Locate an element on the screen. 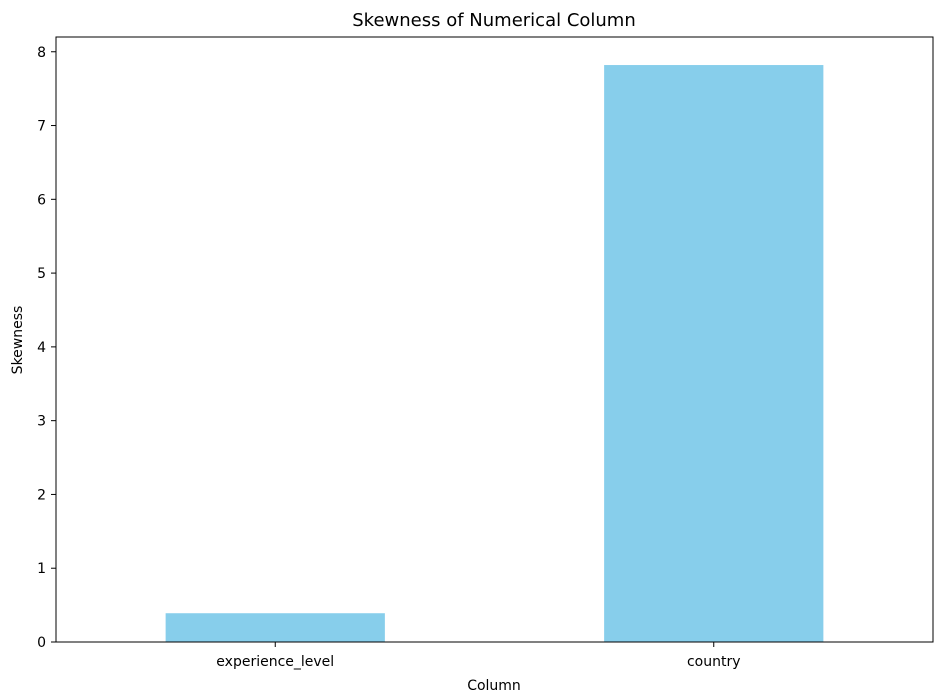  y-tick-label: 4 is located at coordinates (41, 348).